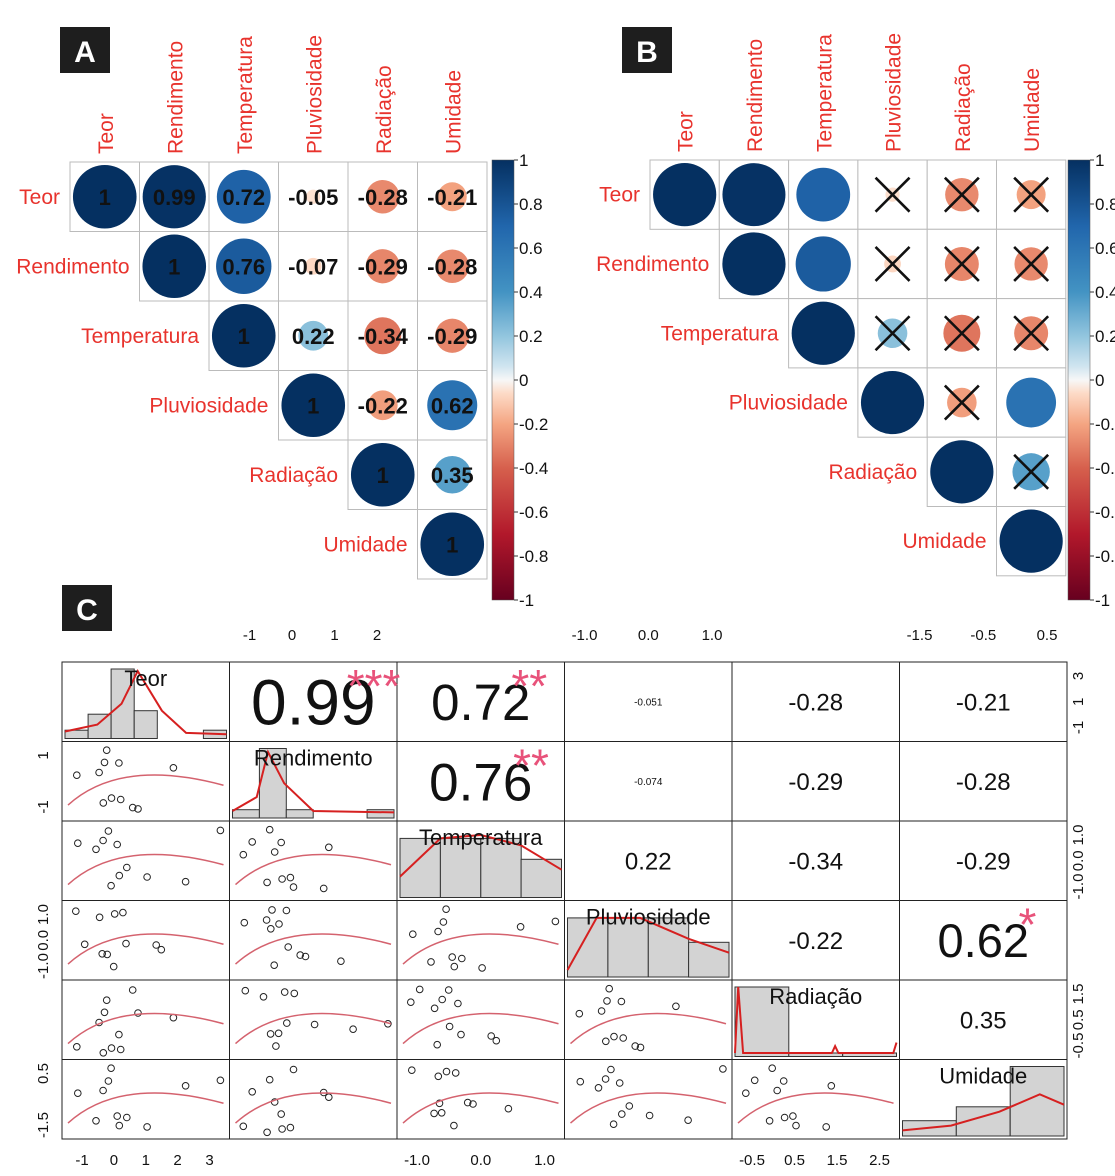 The height and width of the screenshot is (1176, 1115). What do you see at coordinates (1078, 727) in the screenshot?
I see `right-axis-tick-label: -1` at bounding box center [1078, 727].